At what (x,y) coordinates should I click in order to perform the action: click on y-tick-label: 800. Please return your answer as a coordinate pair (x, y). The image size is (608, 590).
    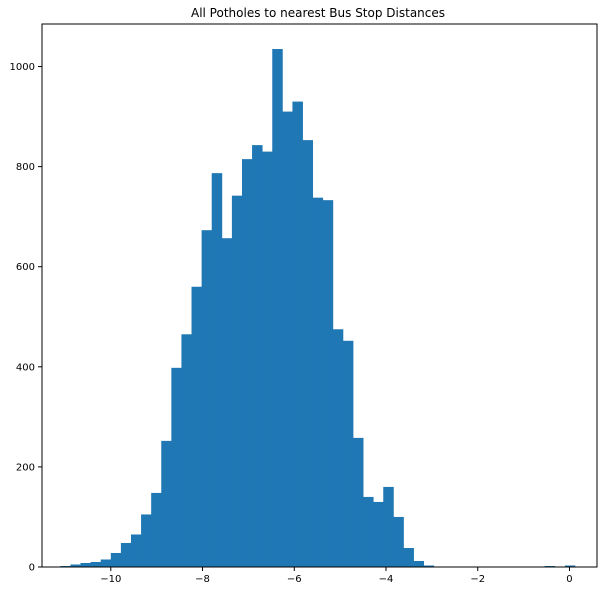
    Looking at the image, I should click on (25, 167).